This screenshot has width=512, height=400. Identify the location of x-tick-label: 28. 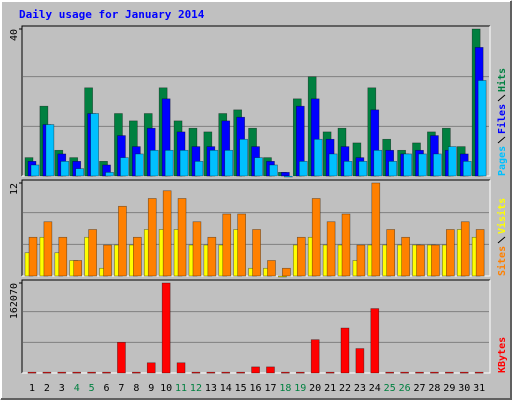
(434, 388).